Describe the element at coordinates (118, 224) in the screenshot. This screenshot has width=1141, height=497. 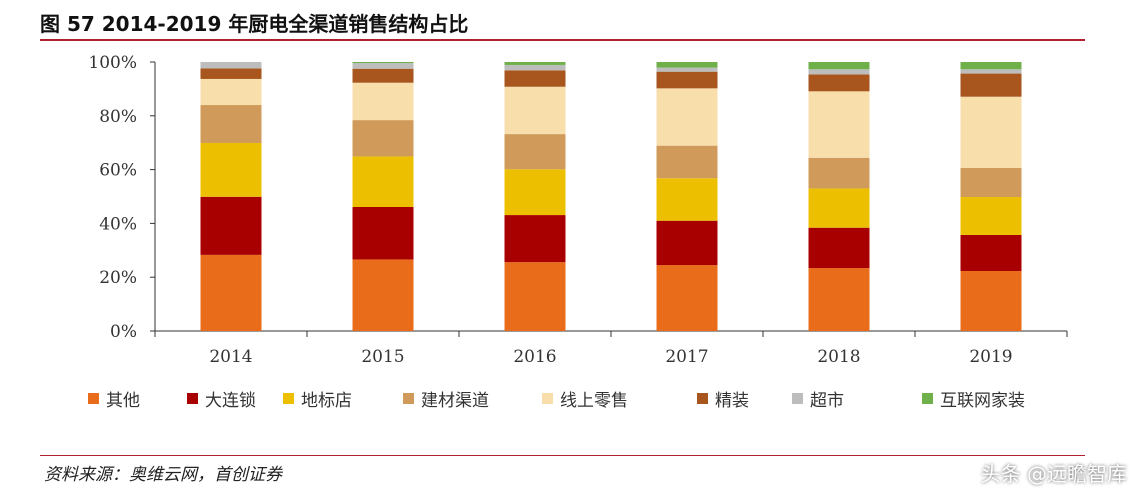
I see `y-tick-label: 40%` at that location.